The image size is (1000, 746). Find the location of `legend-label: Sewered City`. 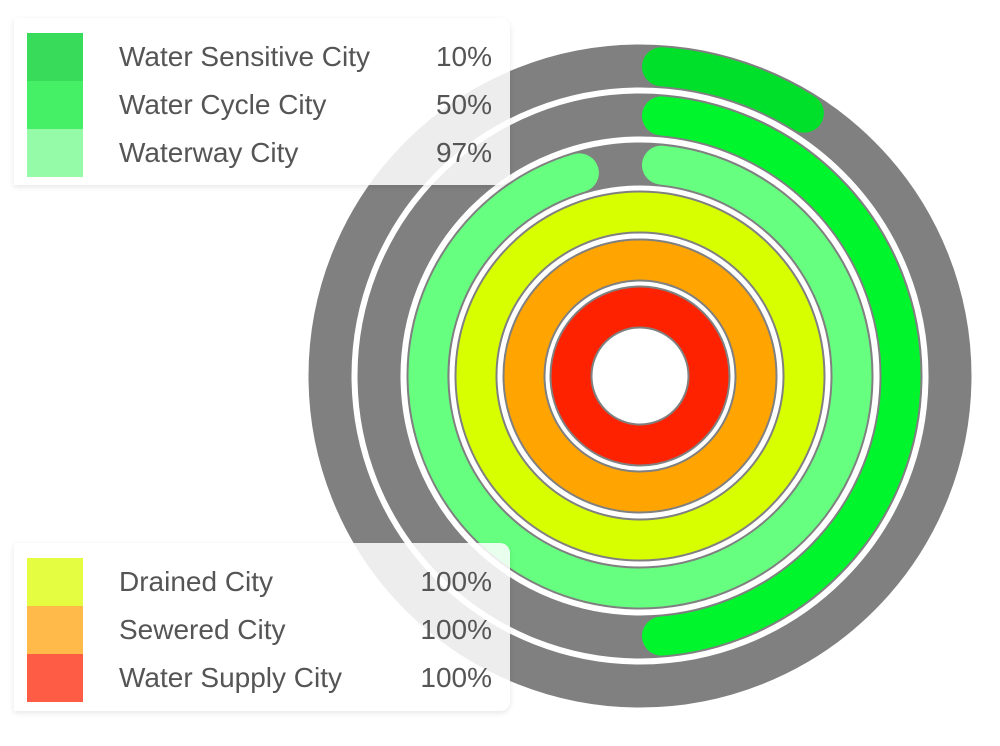

legend-label: Sewered City is located at coordinates (202, 629).